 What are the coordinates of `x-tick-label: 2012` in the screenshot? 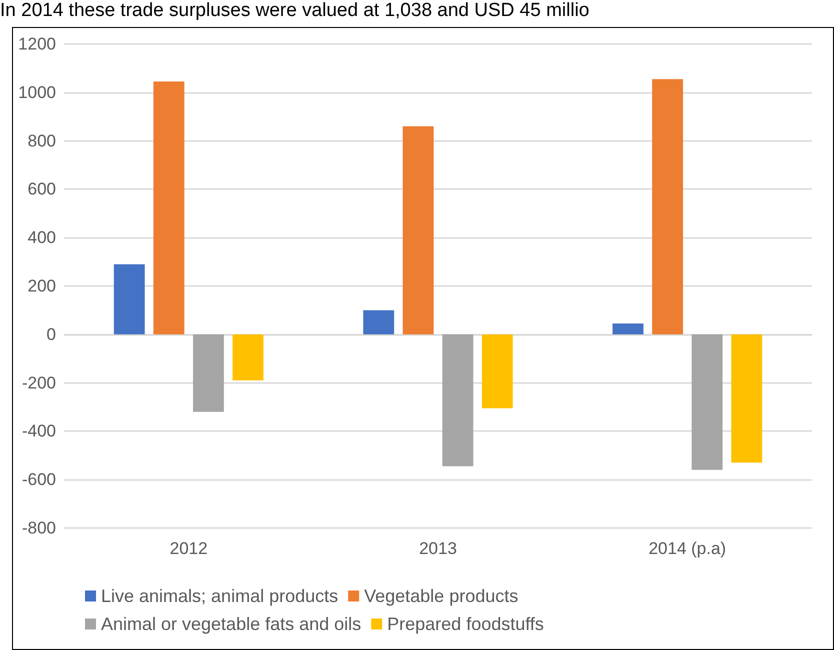 It's located at (189, 548).